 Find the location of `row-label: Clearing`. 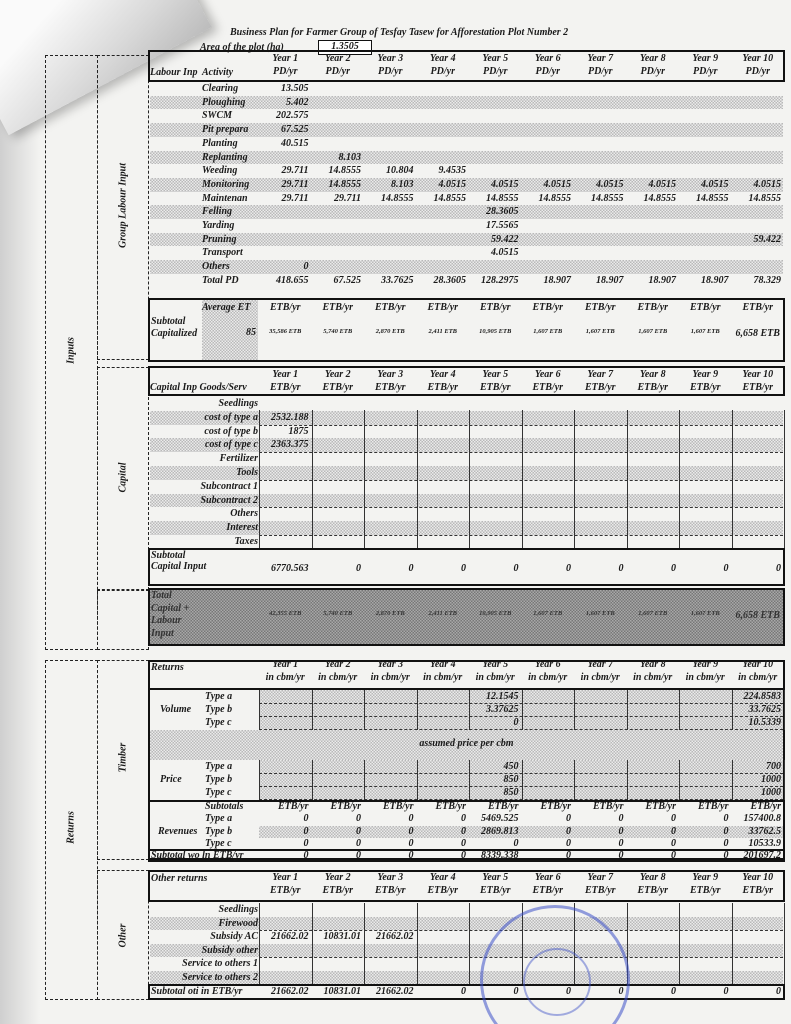

row-label: Clearing is located at coordinates (220, 88).